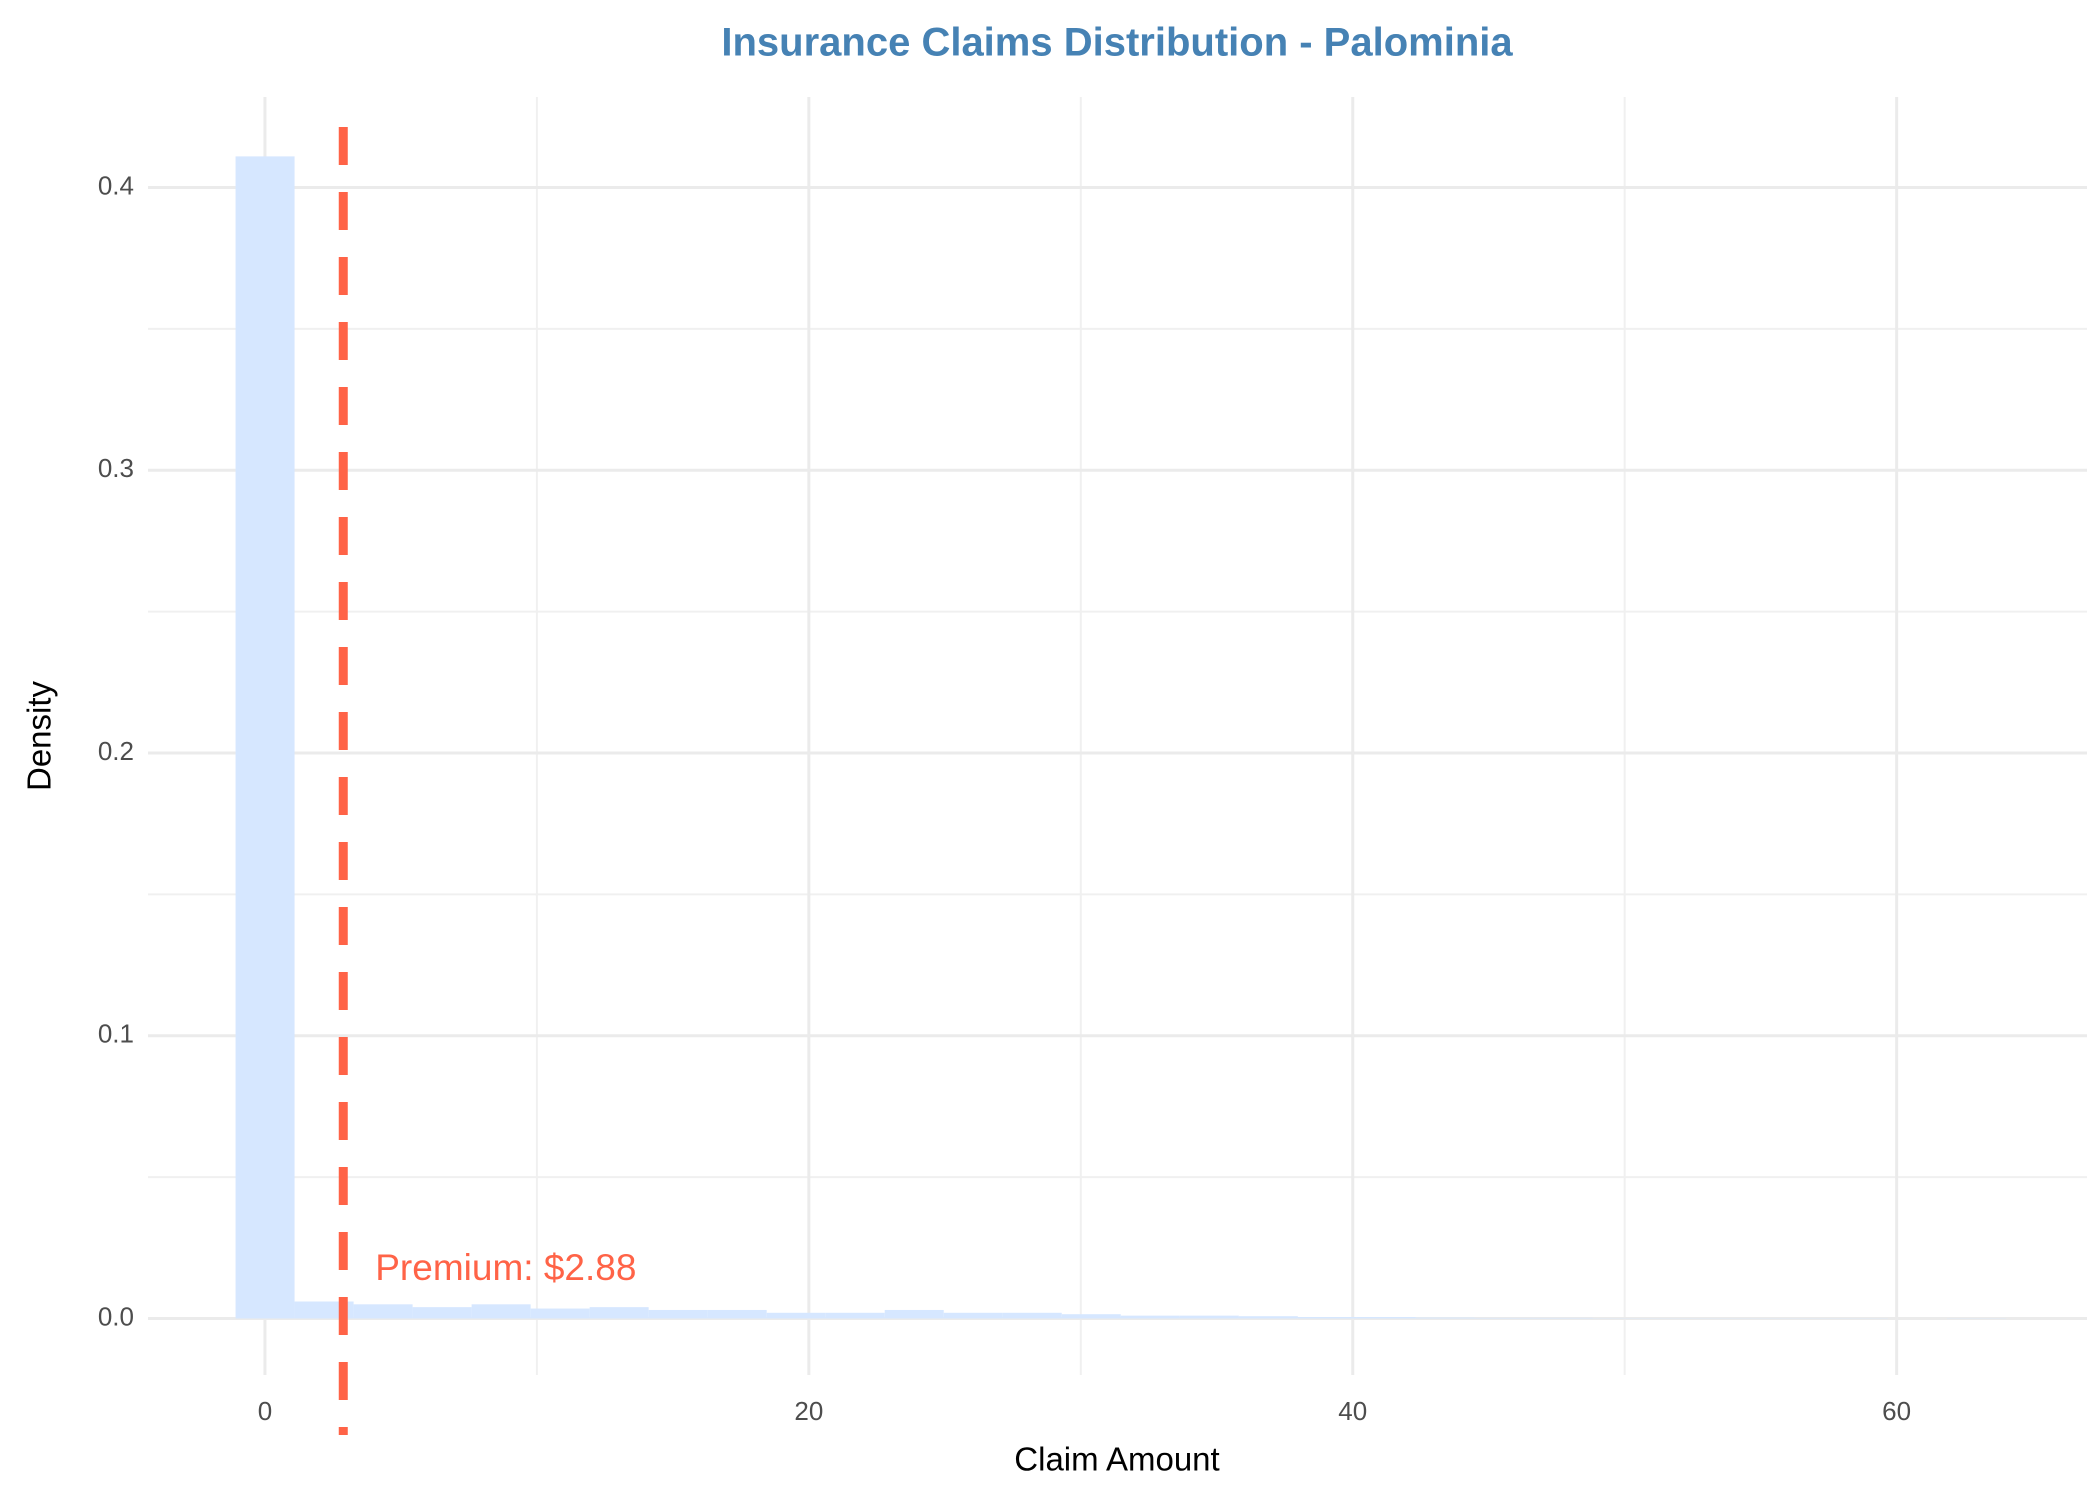 The height and width of the screenshot is (1500, 2100). I want to click on x-axis-title: Claim Amount, so click(1116, 1459).